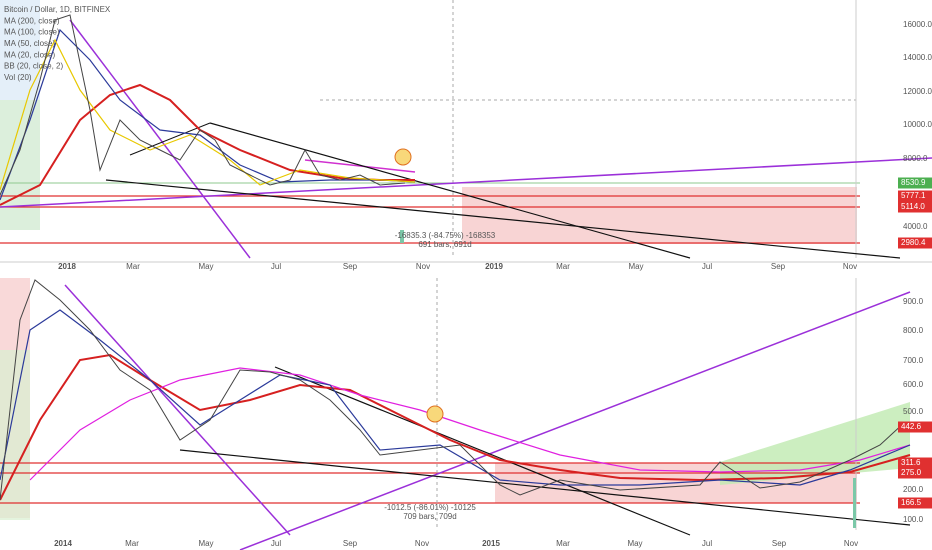  What do you see at coordinates (429, 516) in the screenshot?
I see `measure-label: 709 bars, 709d` at bounding box center [429, 516].